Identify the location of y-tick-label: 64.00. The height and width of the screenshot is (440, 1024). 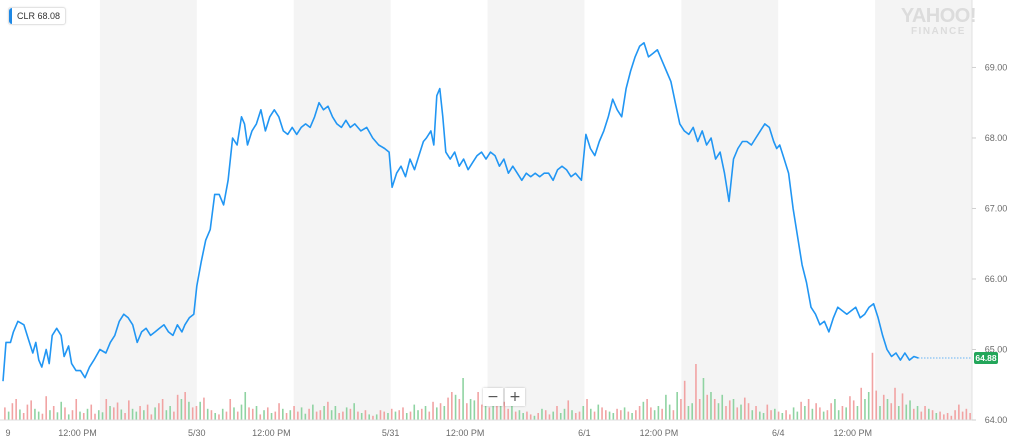
(996, 420).